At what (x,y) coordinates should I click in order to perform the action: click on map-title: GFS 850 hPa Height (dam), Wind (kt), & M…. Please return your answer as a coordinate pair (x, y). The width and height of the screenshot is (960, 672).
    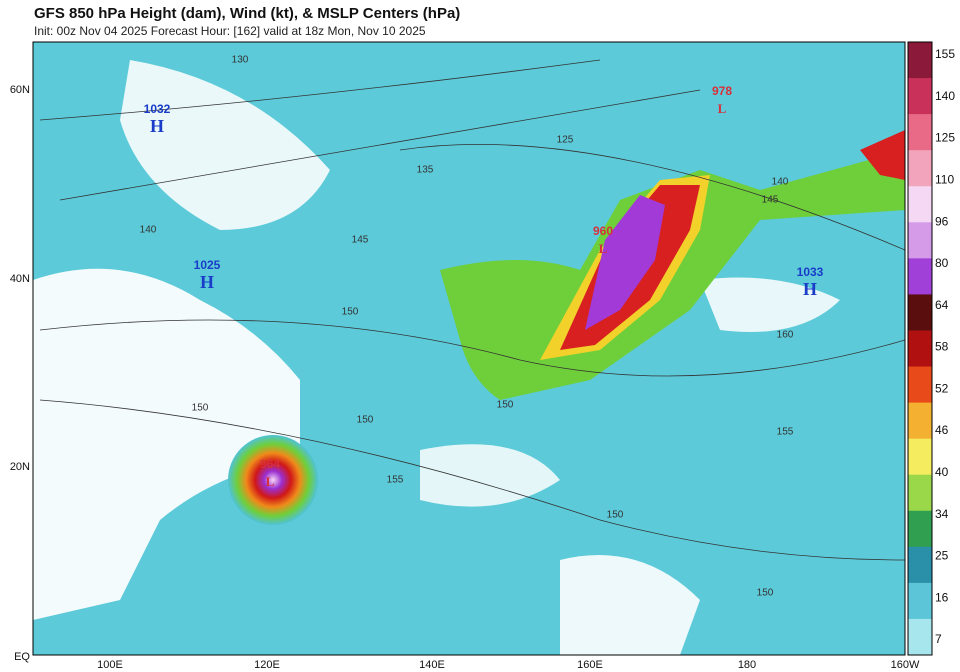
    Looking at the image, I should click on (247, 13).